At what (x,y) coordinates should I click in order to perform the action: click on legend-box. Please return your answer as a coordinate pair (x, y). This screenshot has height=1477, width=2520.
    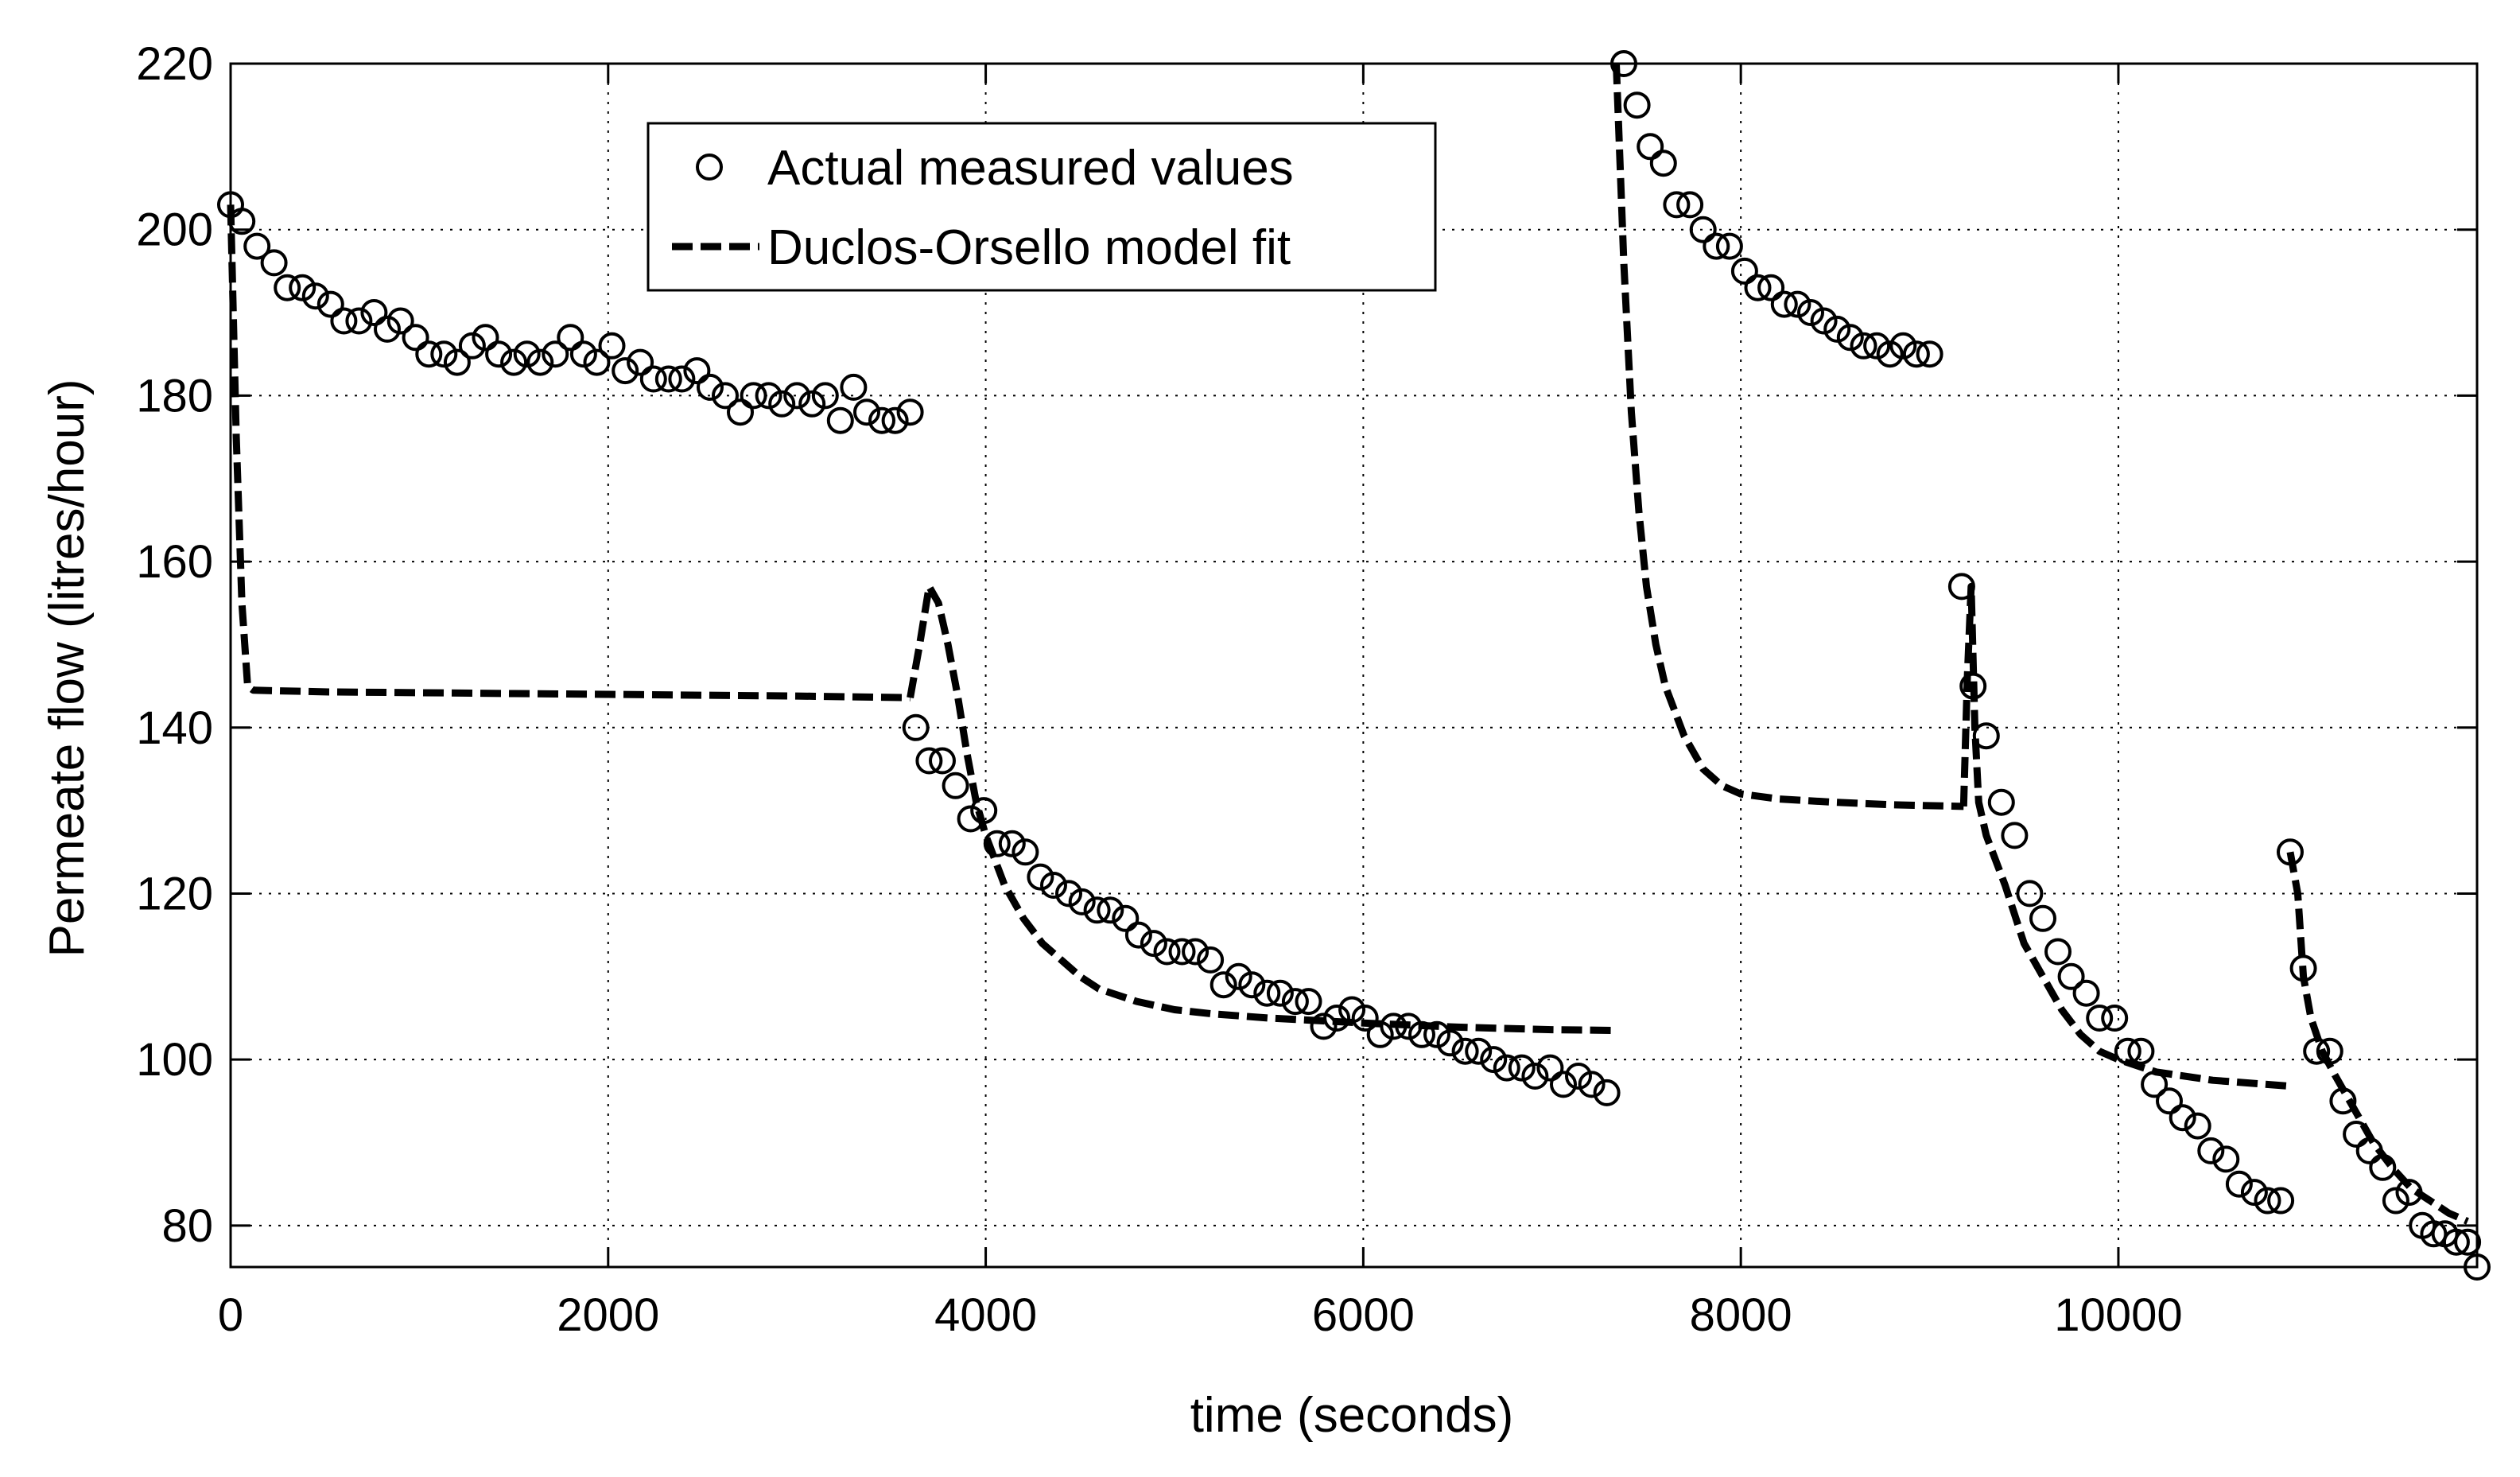
    Looking at the image, I should click on (1042, 207).